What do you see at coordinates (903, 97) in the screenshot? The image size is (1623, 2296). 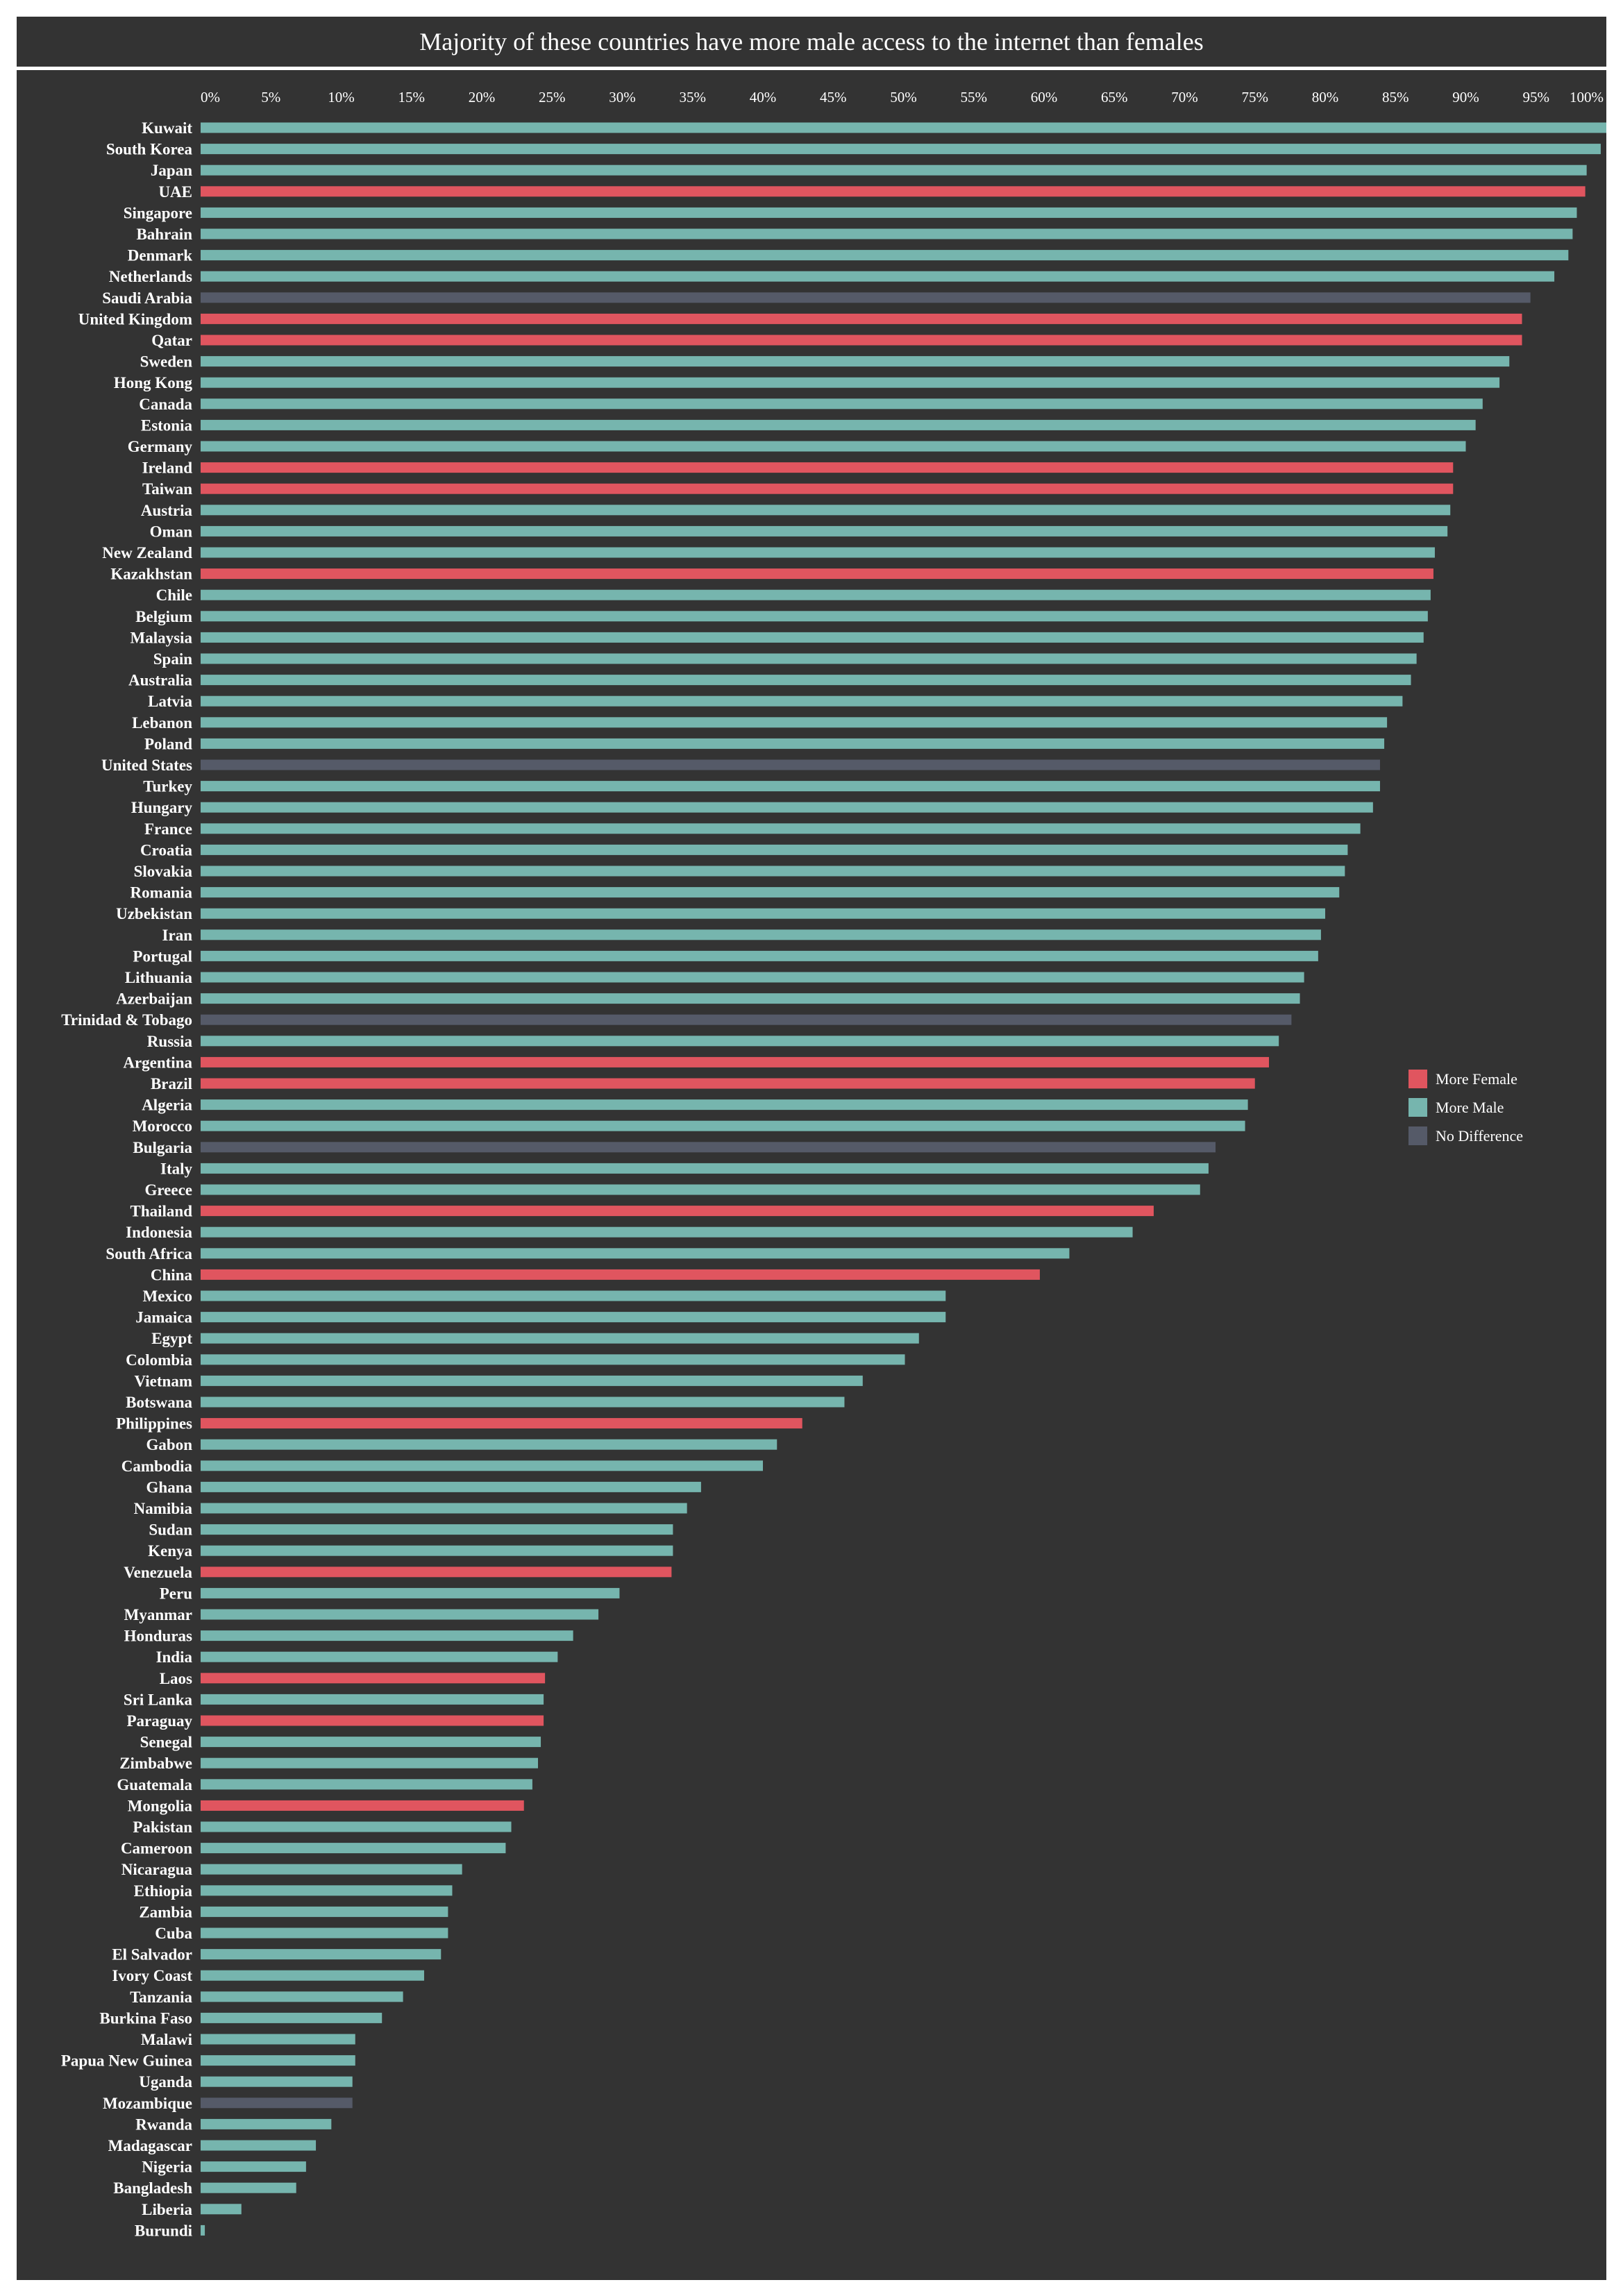 I see `x-tick-label: 50%` at bounding box center [903, 97].